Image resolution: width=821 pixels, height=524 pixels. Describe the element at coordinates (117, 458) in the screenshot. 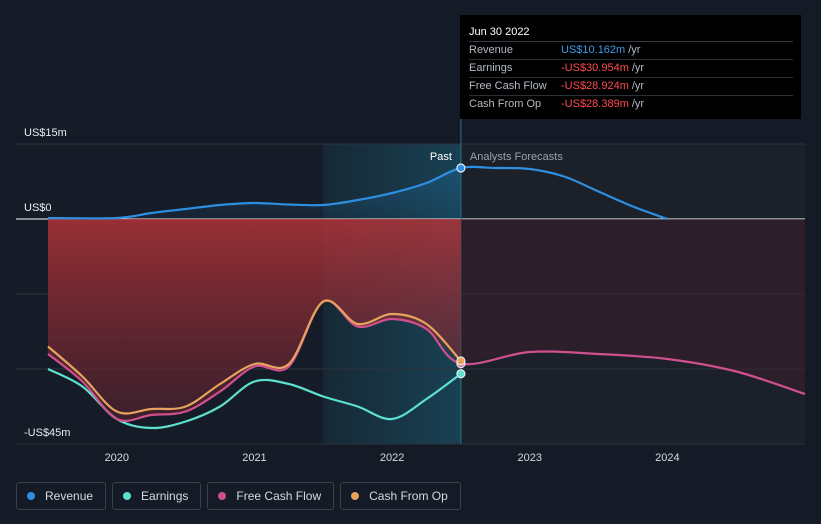

I see `x-tick-label: 2020` at that location.